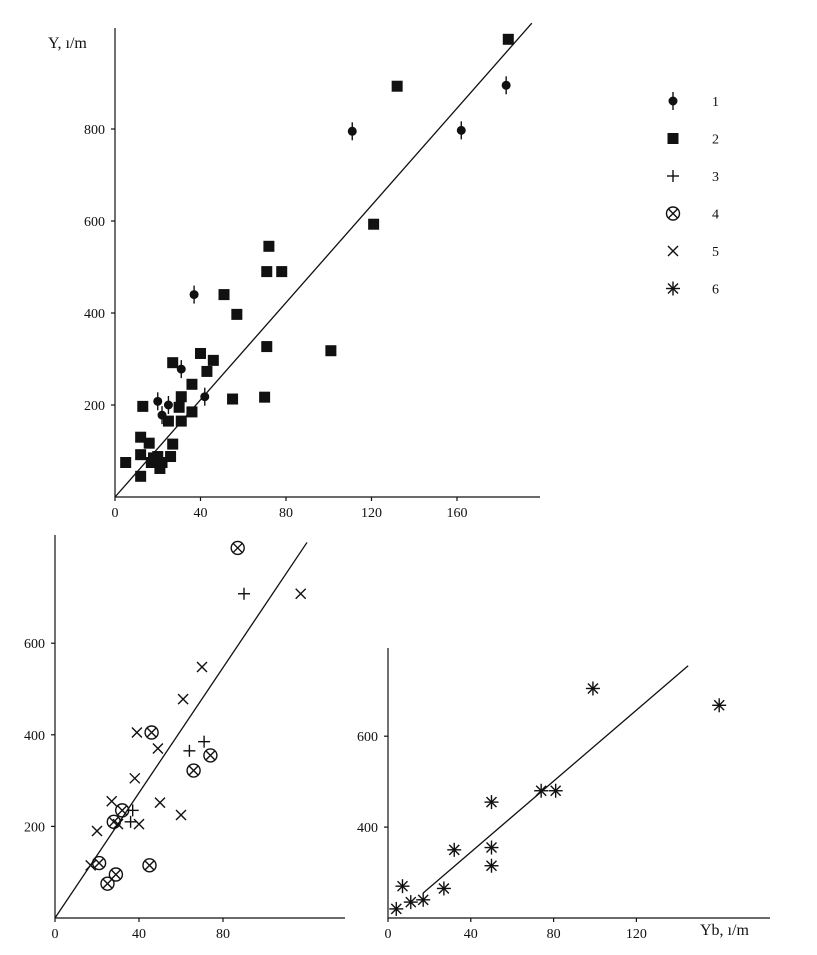  What do you see at coordinates (139, 934) in the screenshot?
I see `bottom-left-x-tick-label: 40` at bounding box center [139, 934].